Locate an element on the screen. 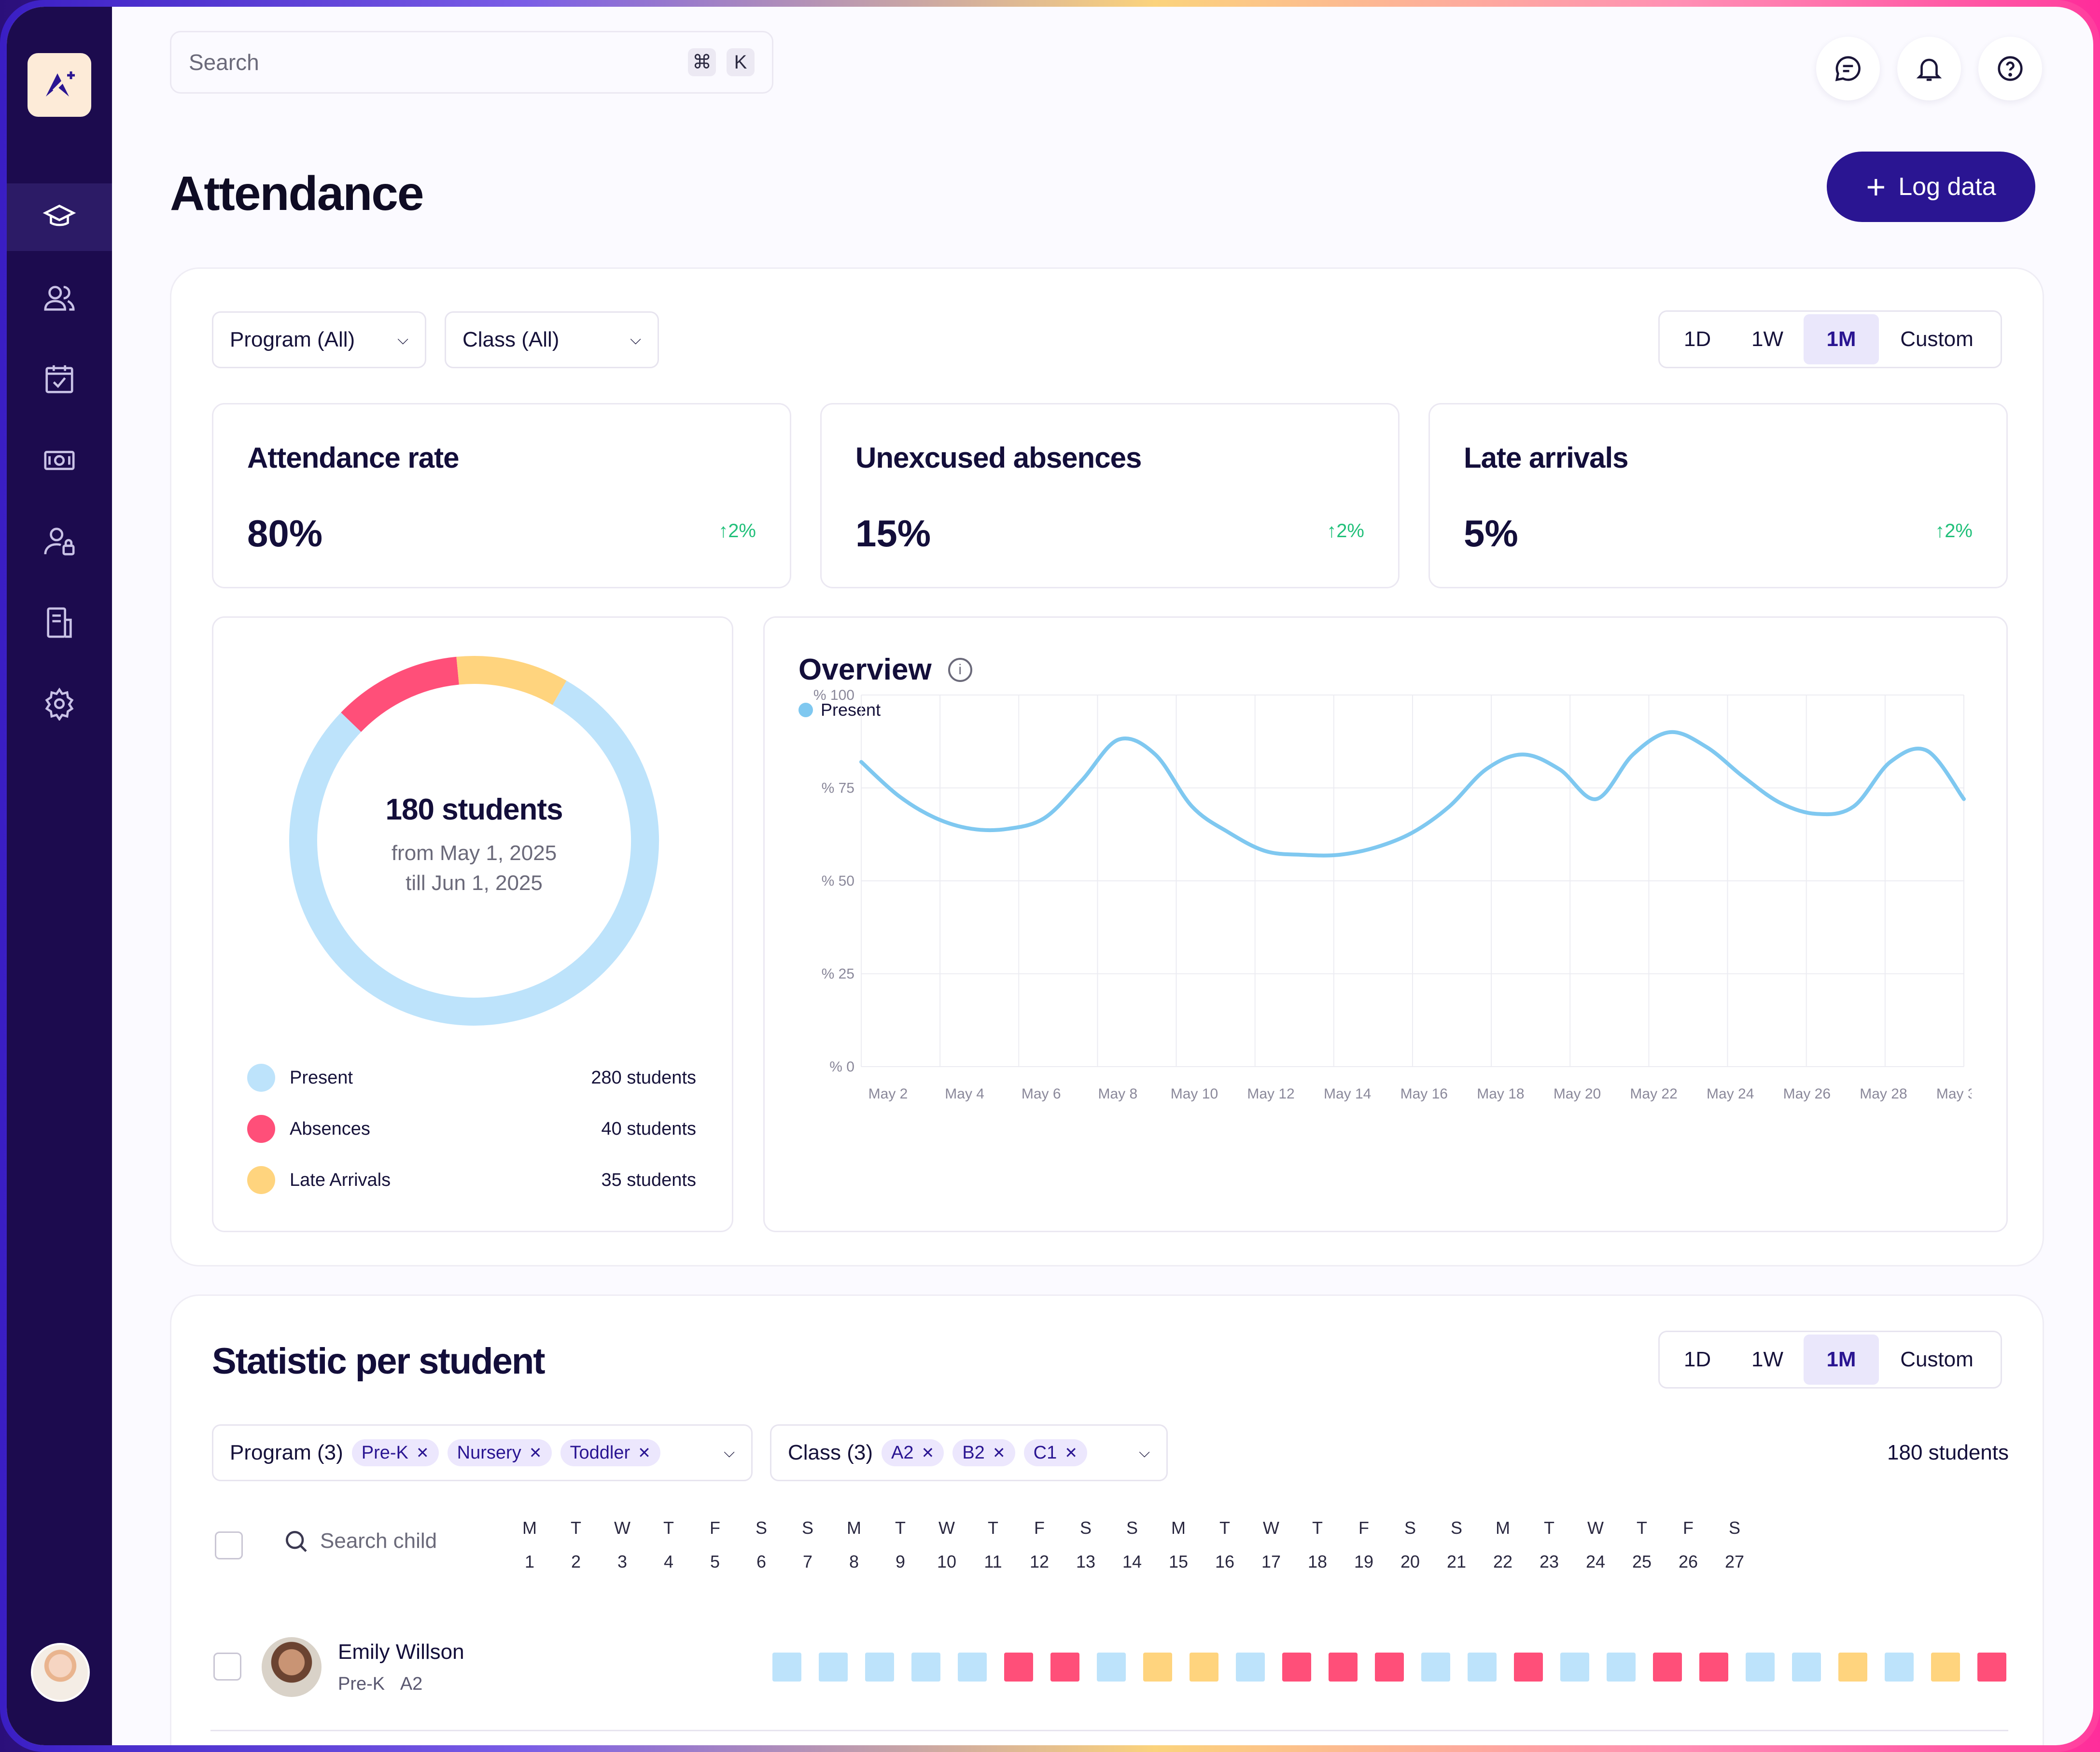  day-number: 8 is located at coordinates (854, 1562).